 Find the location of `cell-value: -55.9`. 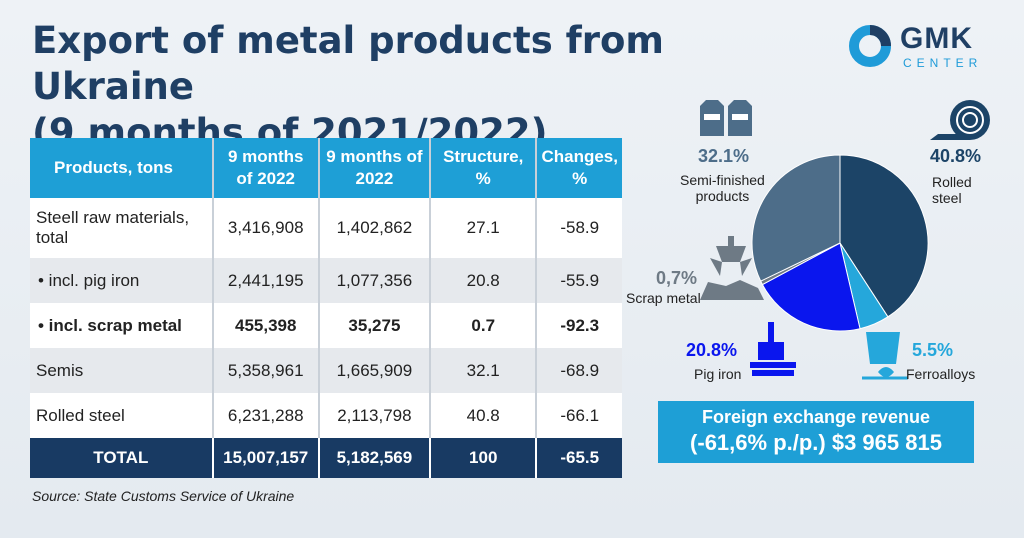

cell-value: -55.9 is located at coordinates (578, 280).